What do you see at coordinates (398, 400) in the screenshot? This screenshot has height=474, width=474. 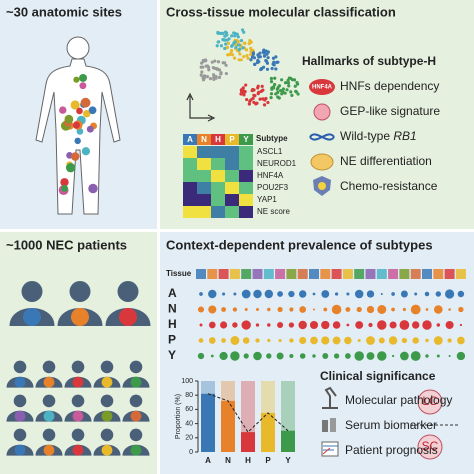 I see `clinical-item: Molecular pathology` at bounding box center [398, 400].